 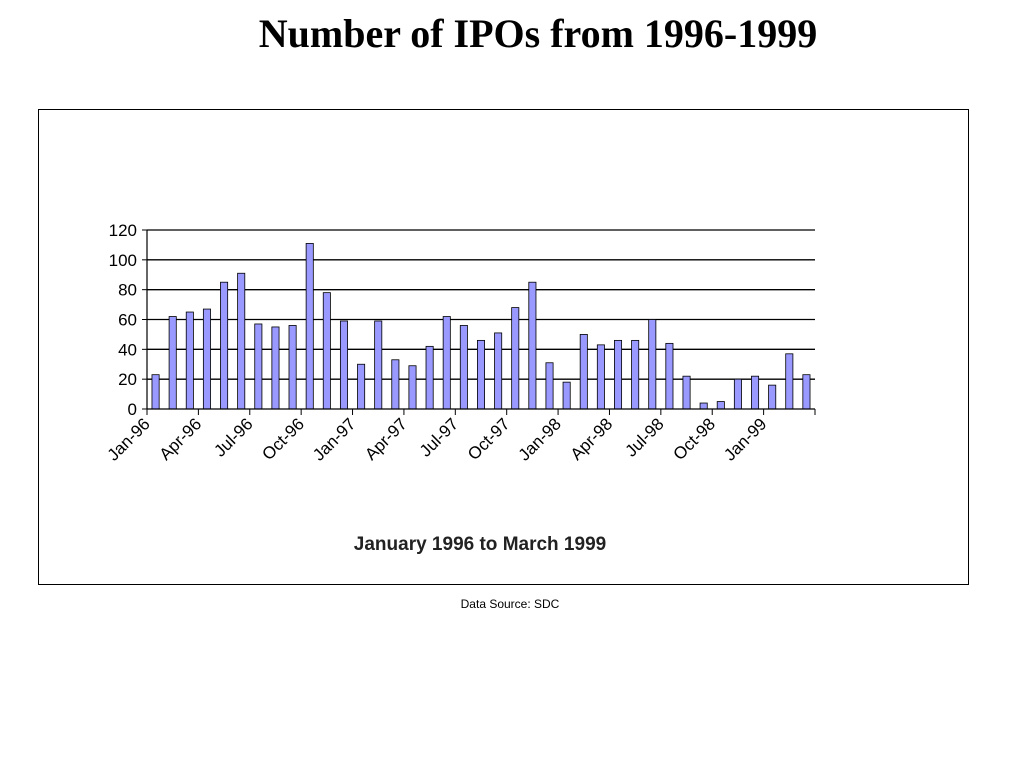 What do you see at coordinates (540, 439) in the screenshot?
I see `x-tick-label-Jan-98: Jan-98` at bounding box center [540, 439].